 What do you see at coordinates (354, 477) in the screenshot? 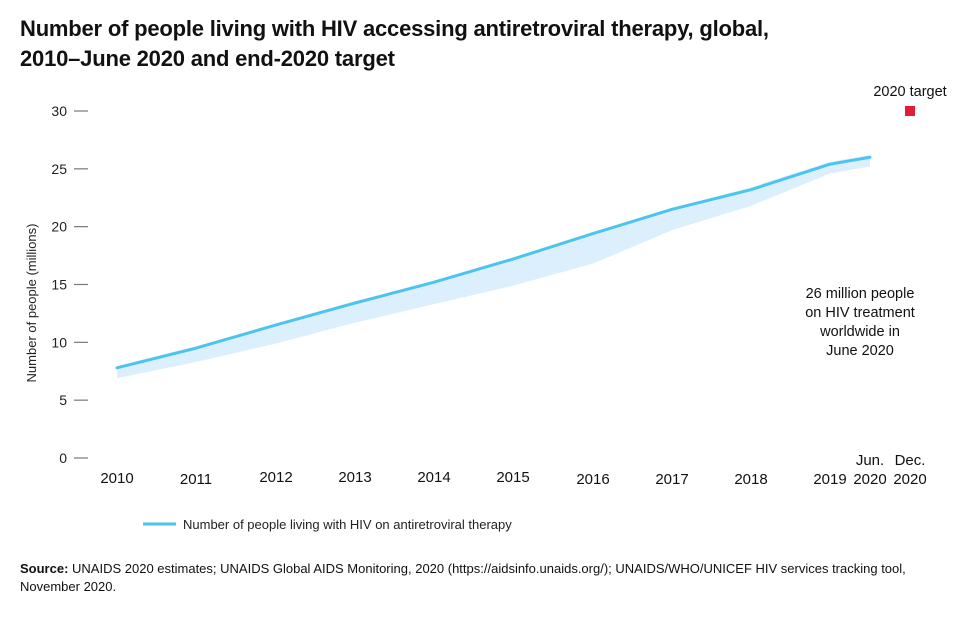
I see `x-tick-label: 2013` at bounding box center [354, 477].